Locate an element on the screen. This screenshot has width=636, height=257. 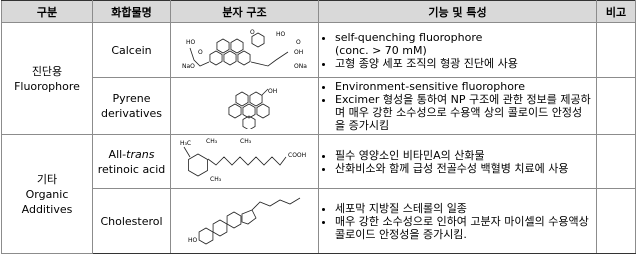
group-line: 진단용 is located at coordinates (47, 71).